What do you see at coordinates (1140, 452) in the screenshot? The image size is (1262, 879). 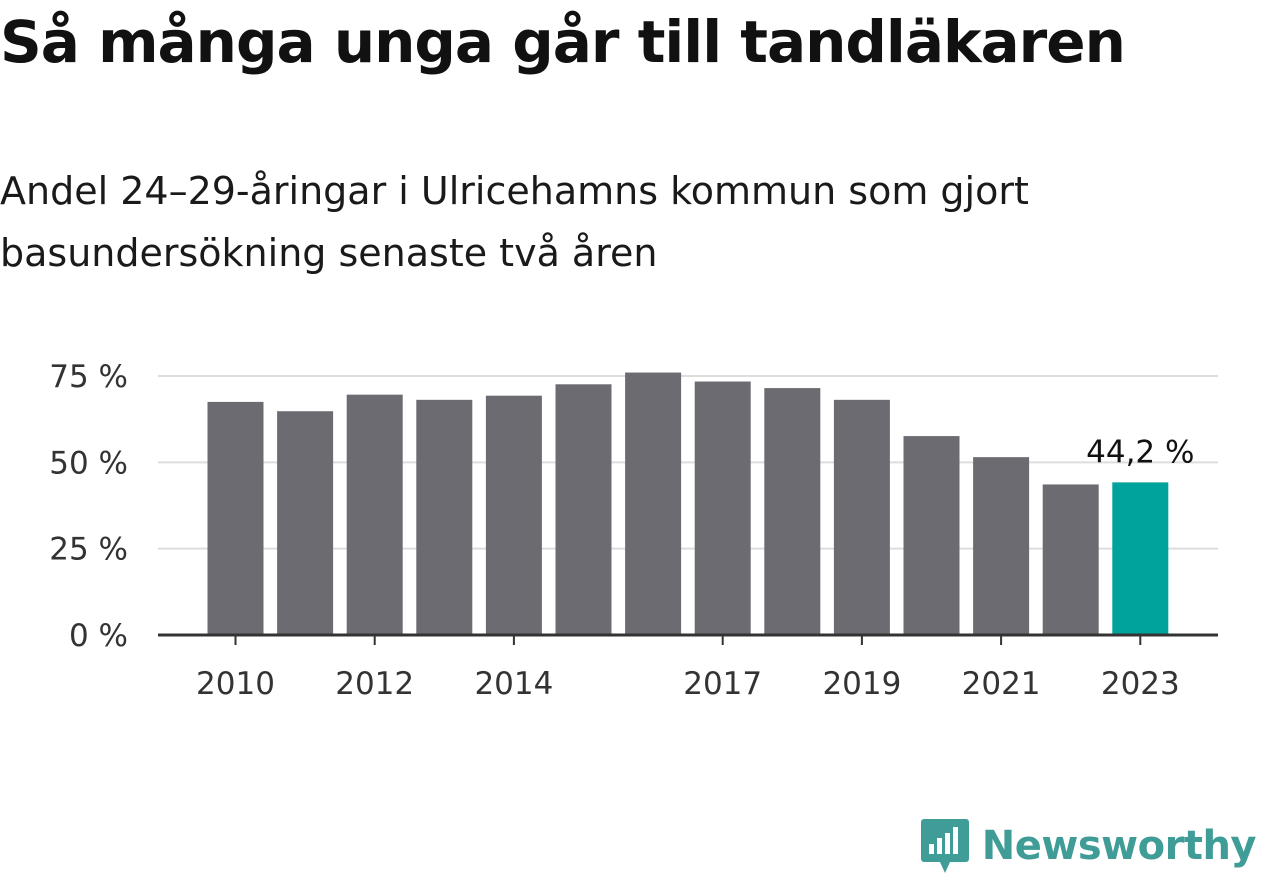 I see `highlight-data-label: 44,2 %` at bounding box center [1140, 452].